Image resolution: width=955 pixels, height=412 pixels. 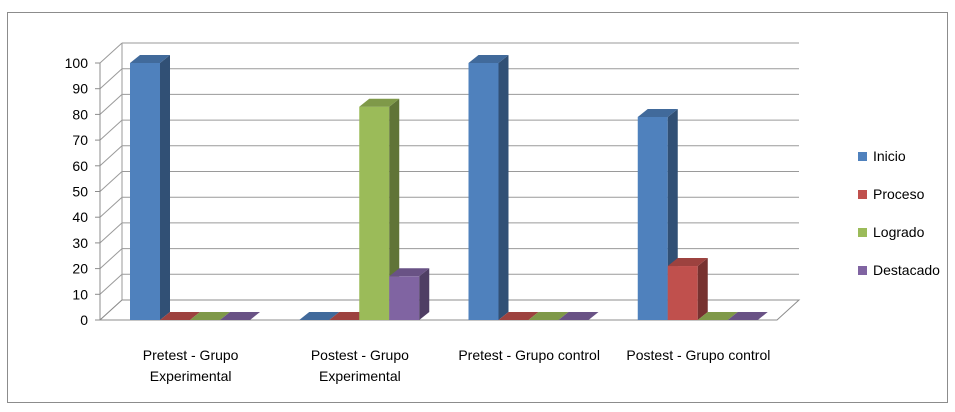 I want to click on legend-label: Inicio, so click(x=889, y=156).